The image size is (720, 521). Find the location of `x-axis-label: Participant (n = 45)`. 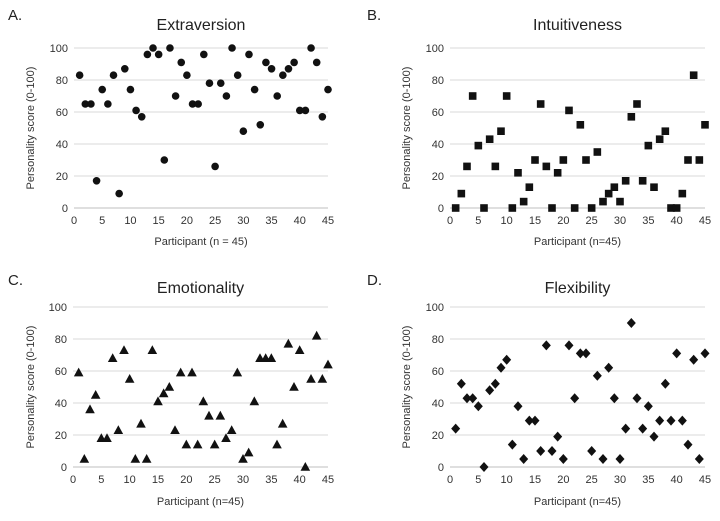

x-axis-label: Participant (n = 45) is located at coordinates (200, 242).